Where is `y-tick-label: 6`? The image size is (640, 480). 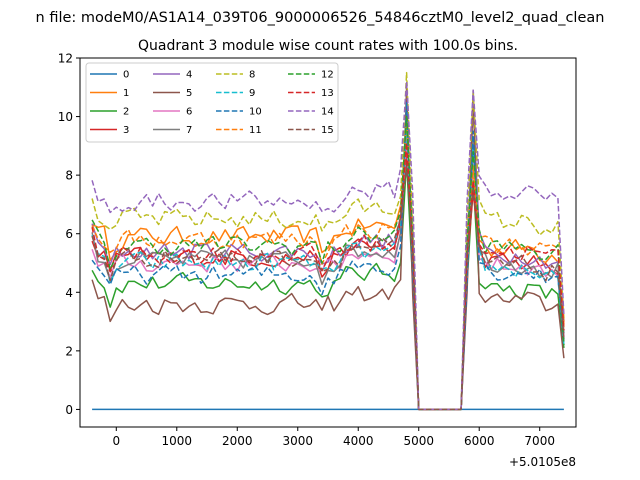 y-tick-label: 6 is located at coordinates (69, 234).